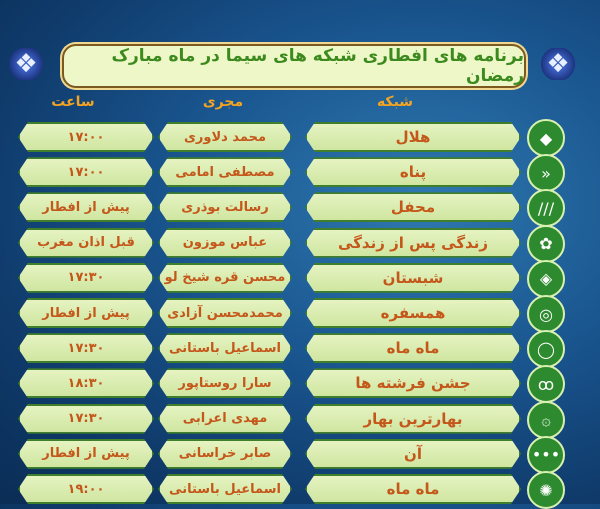 The image size is (600, 509). What do you see at coordinates (413, 207) in the screenshot?
I see `network-cell: محفل` at bounding box center [413, 207].